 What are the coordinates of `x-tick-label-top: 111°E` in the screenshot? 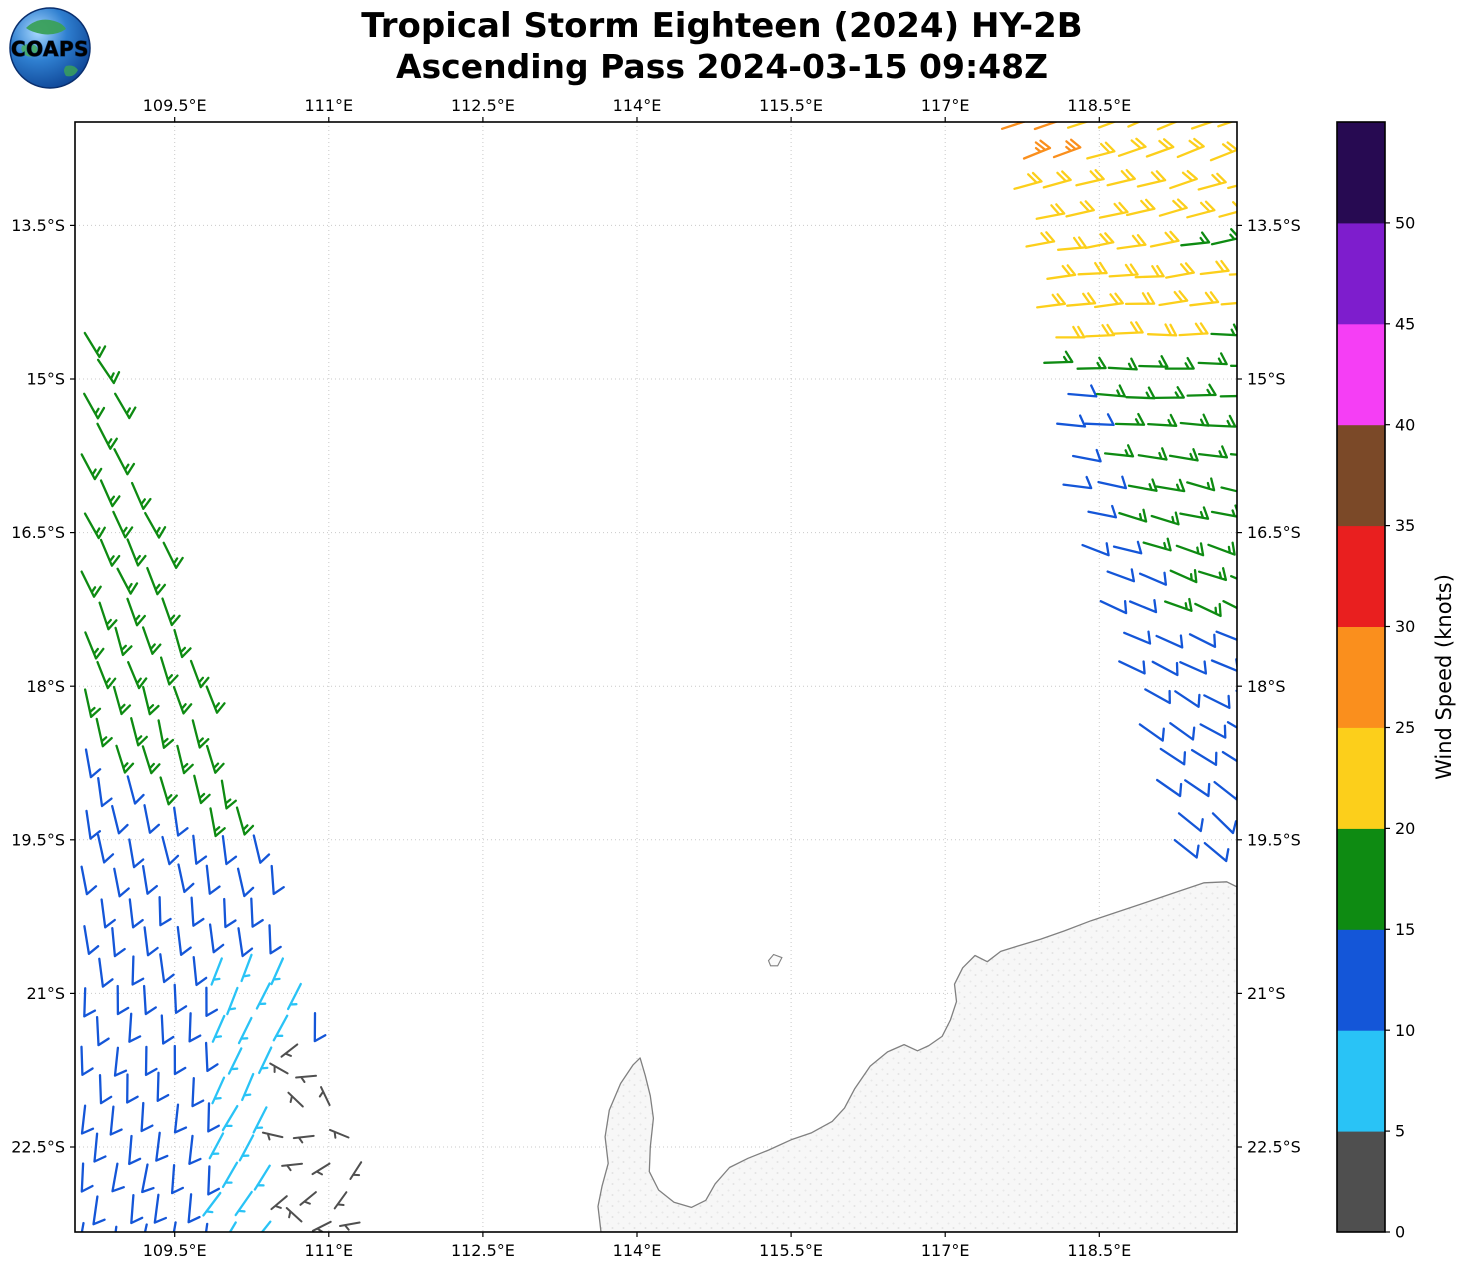 It's located at (328, 105).